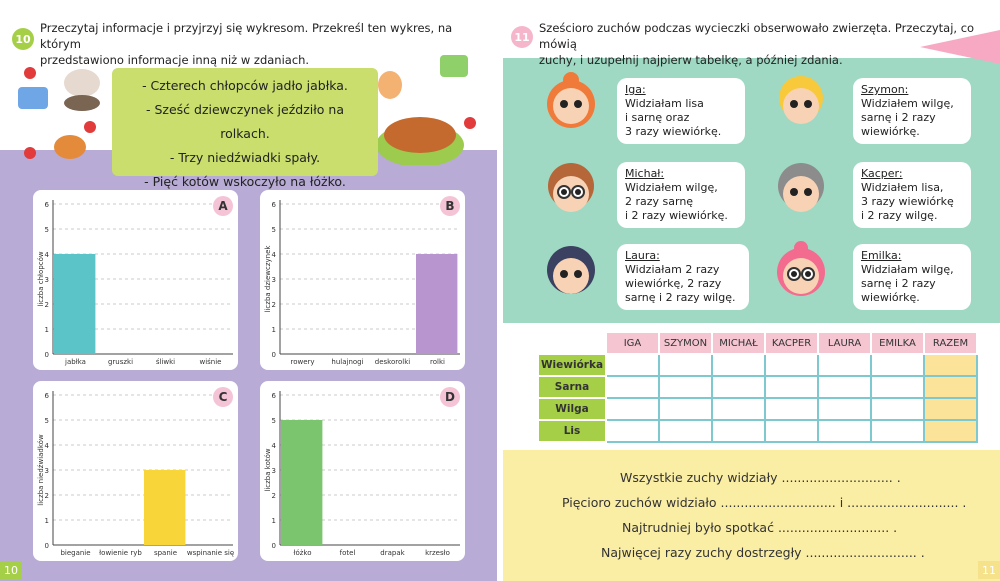  Describe the element at coordinates (302, 553) in the screenshot. I see `x-tick-label: łóżko` at that location.